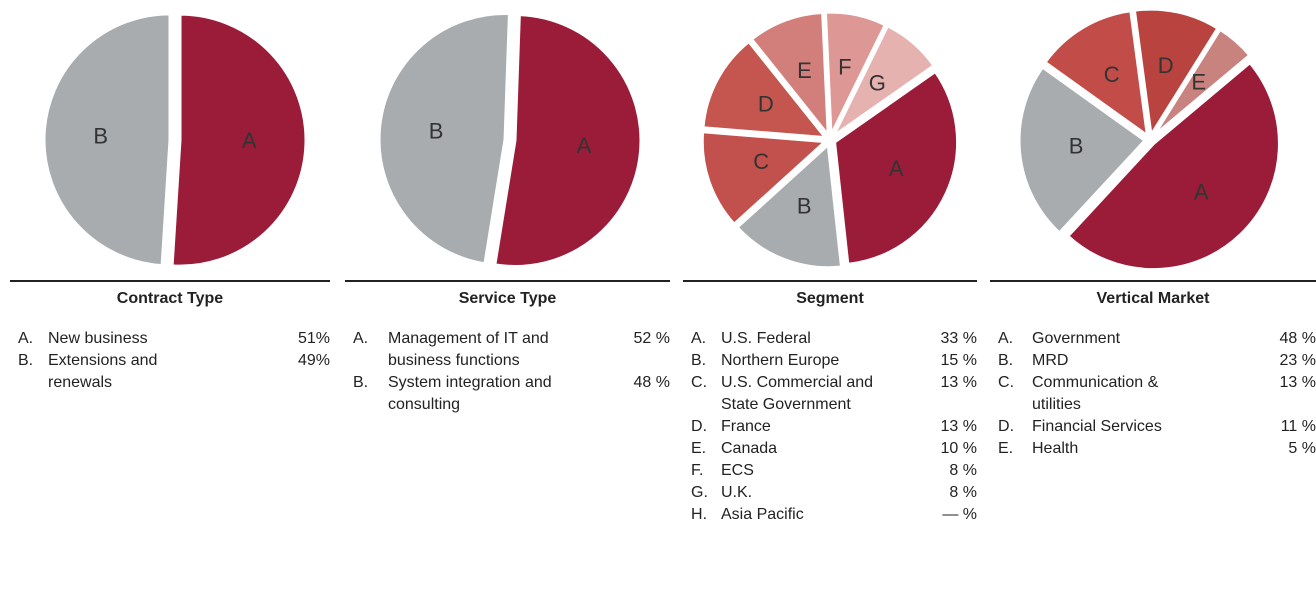  What do you see at coordinates (313, 338) in the screenshot?
I see `legend-value: 51%` at bounding box center [313, 338].